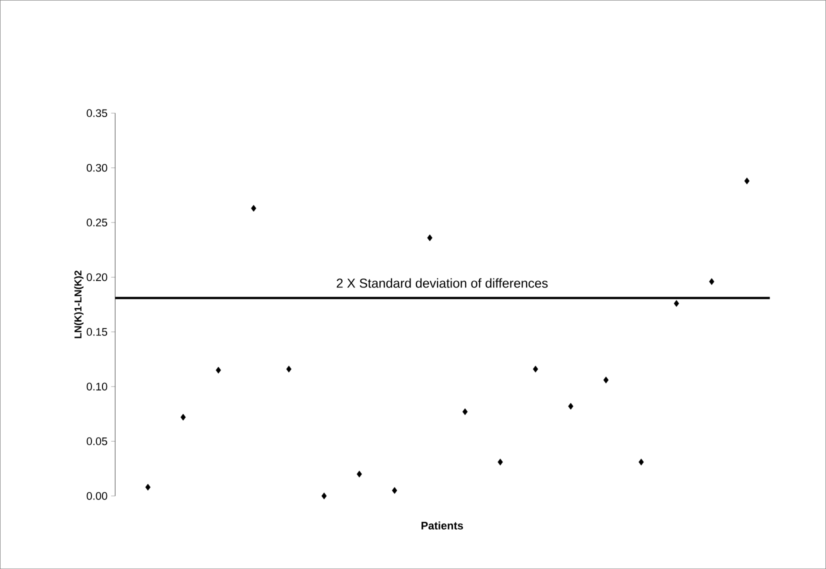 Image resolution: width=826 pixels, height=569 pixels. What do you see at coordinates (97, 386) in the screenshot?
I see `y-tick-label: 0.10` at bounding box center [97, 386].